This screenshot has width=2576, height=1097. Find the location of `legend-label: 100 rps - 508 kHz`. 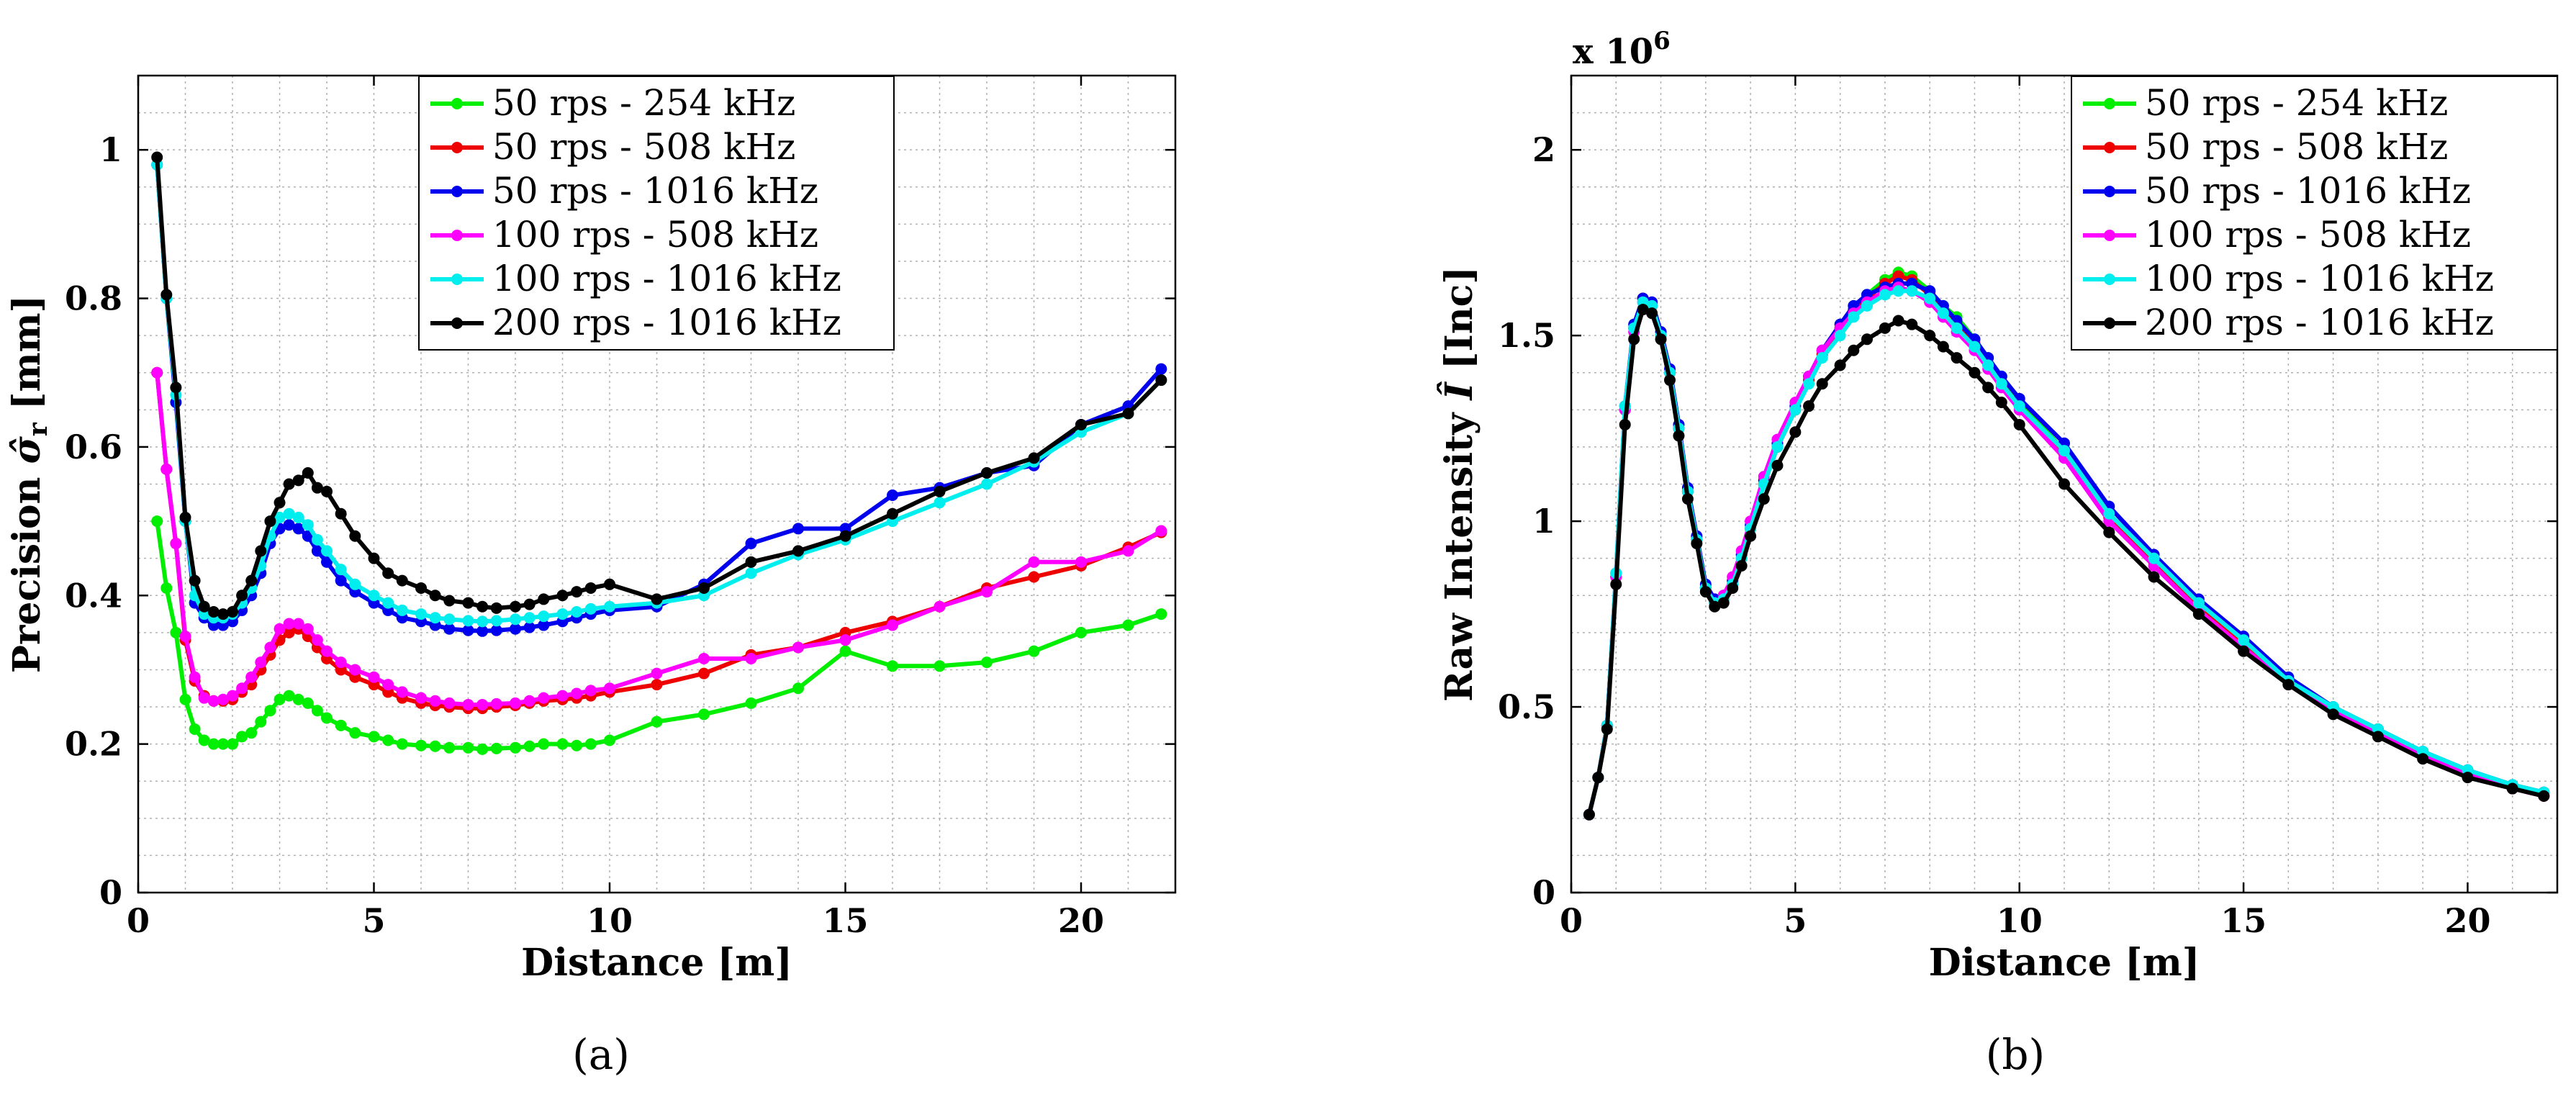

legend-label: 100 rps - 508 kHz is located at coordinates (655, 235).